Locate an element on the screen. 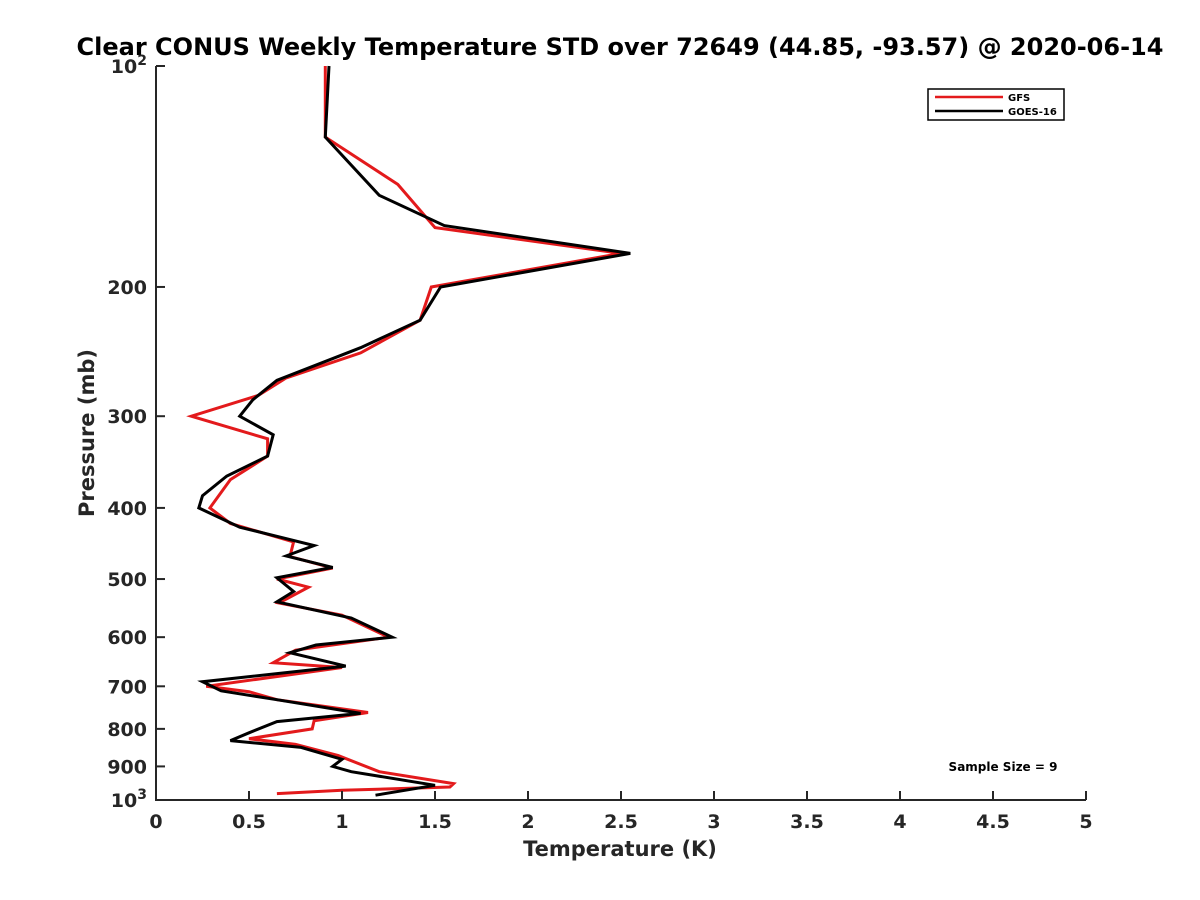  legend-label-gfs: GFS is located at coordinates (1019, 98).